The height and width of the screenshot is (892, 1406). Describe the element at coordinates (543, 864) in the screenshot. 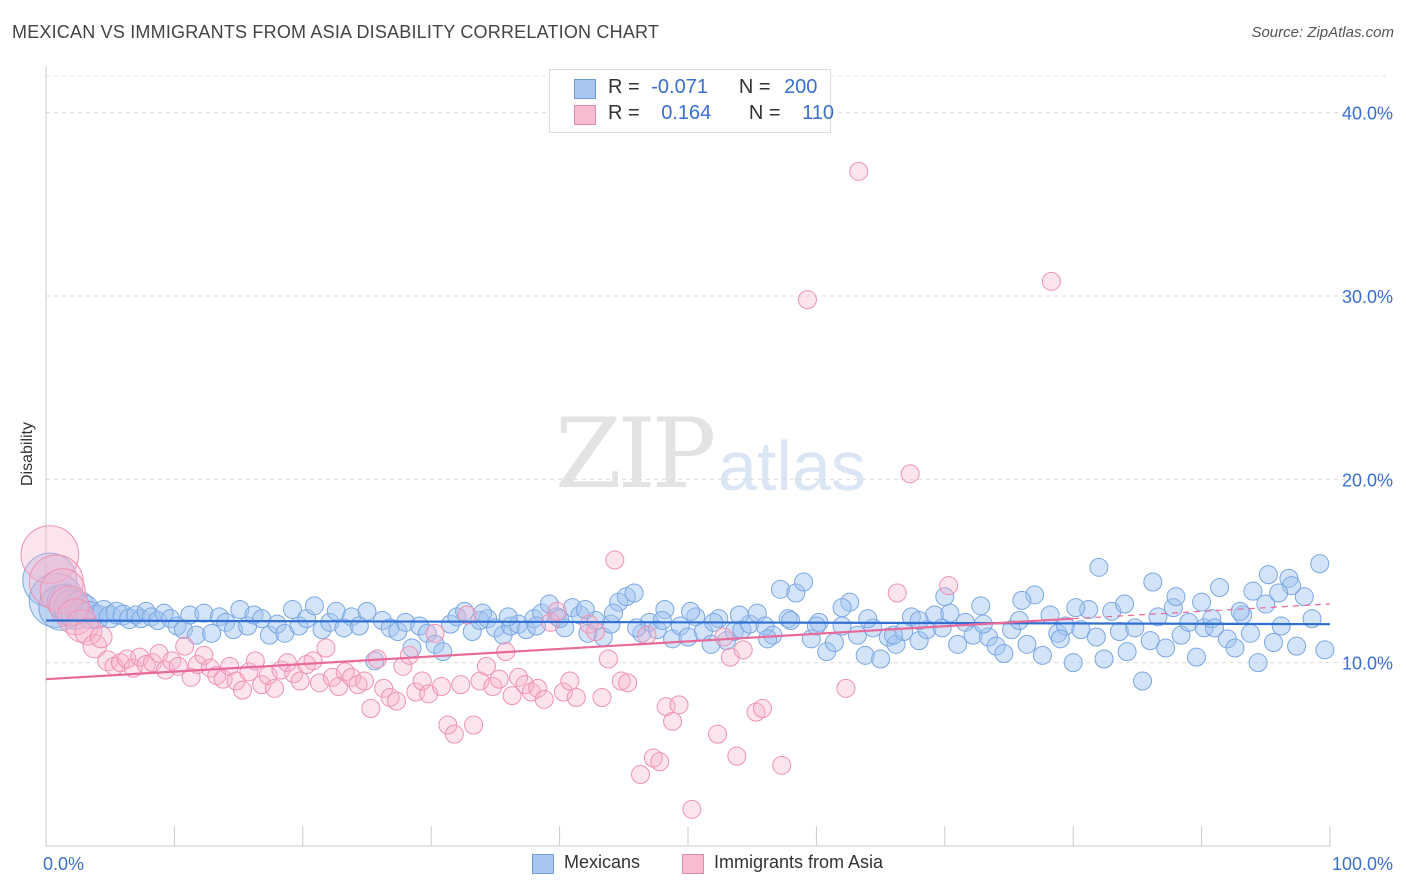

I see `bottom-legend-swatch-mexicans` at that location.